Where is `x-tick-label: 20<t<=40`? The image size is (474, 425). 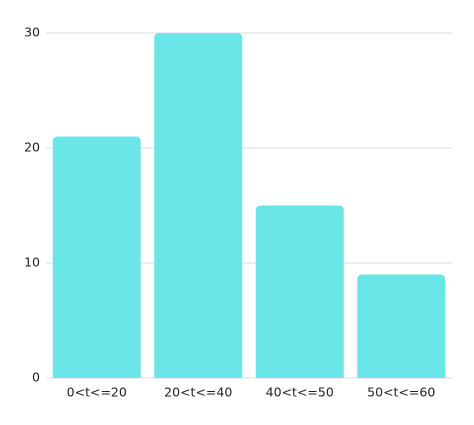 x-tick-label: 20<t<=40 is located at coordinates (198, 392).